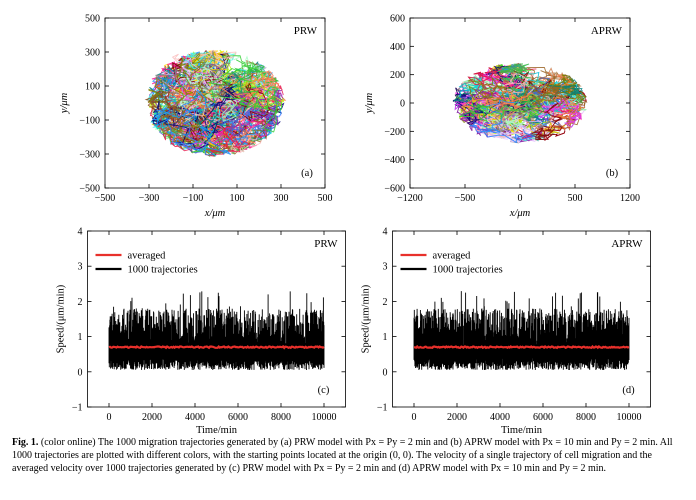 The height and width of the screenshot is (500, 696). I want to click on x-tick-label: −300, so click(149, 198).